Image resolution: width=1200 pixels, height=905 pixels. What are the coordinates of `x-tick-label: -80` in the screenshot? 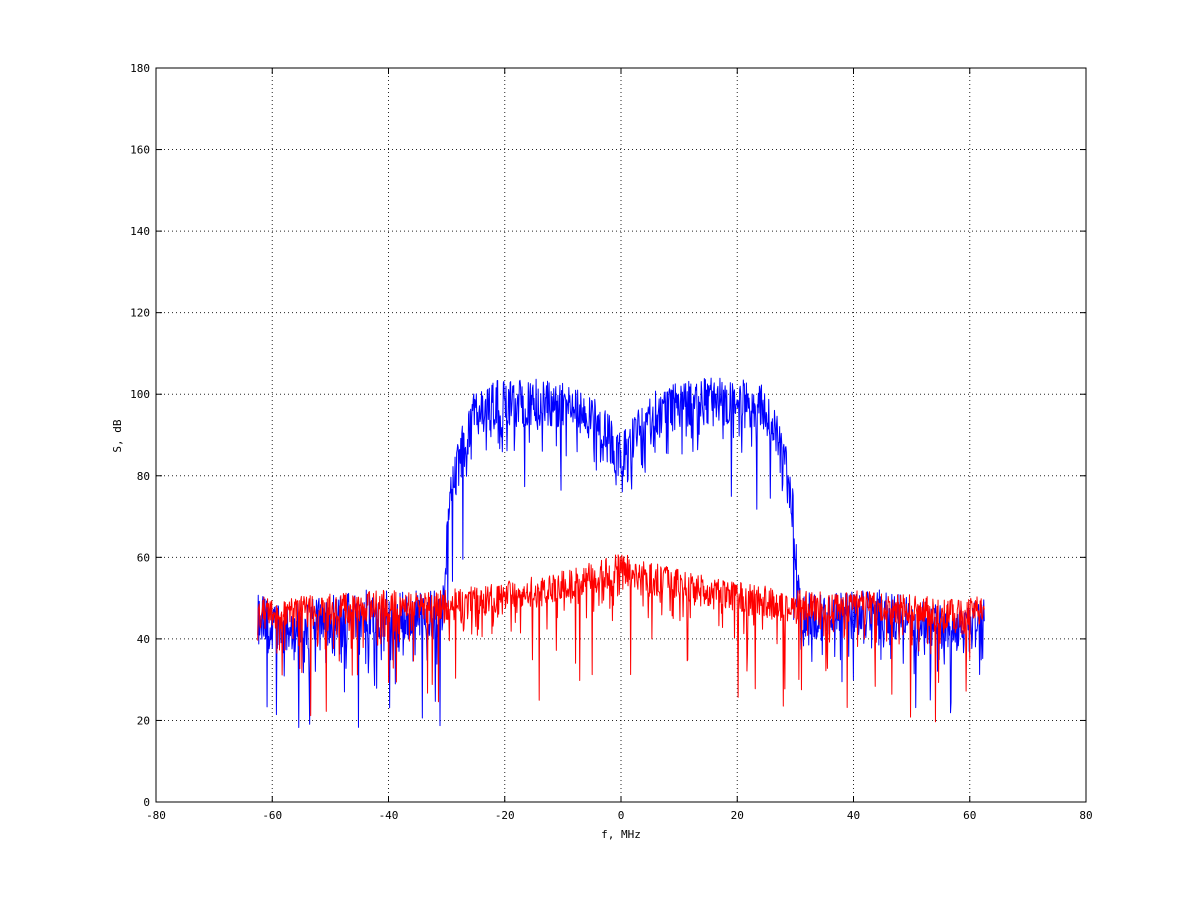 It's located at (156, 815).